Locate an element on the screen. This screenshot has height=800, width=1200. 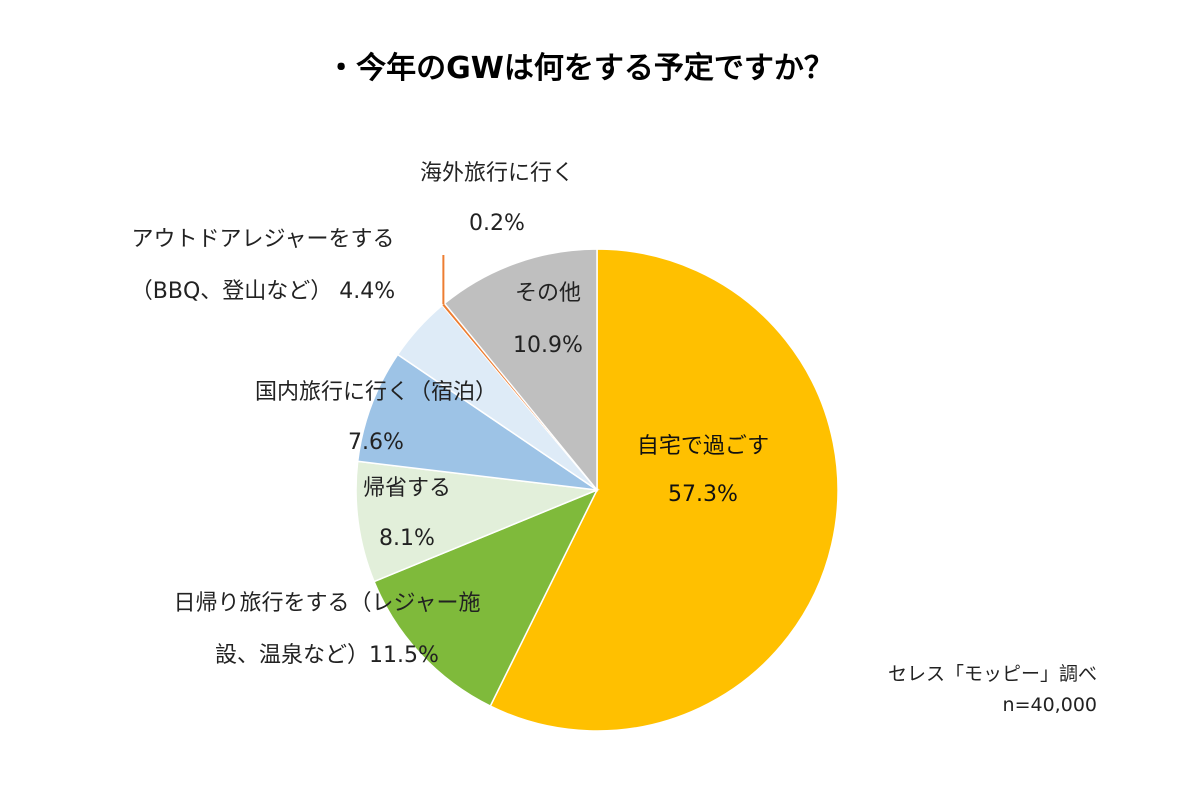
slice-label-other-value: 10.9% is located at coordinates (548, 345).